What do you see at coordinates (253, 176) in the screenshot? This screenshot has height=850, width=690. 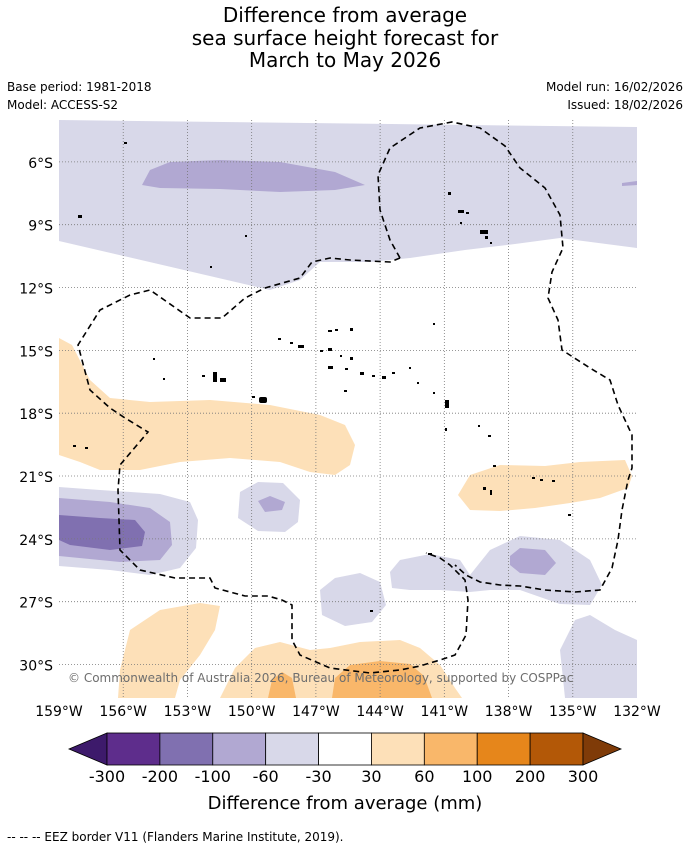 I see `neg-blob-north-inner` at bounding box center [253, 176].